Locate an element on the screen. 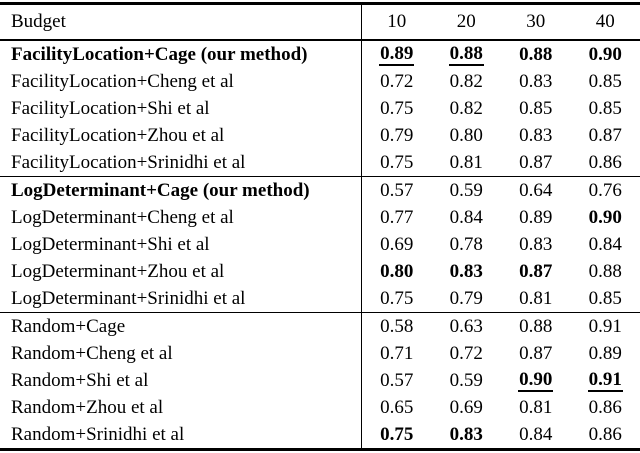 This screenshot has height=453, width=640. method-label: FacilityLocation+Zhou et al is located at coordinates (181, 135).